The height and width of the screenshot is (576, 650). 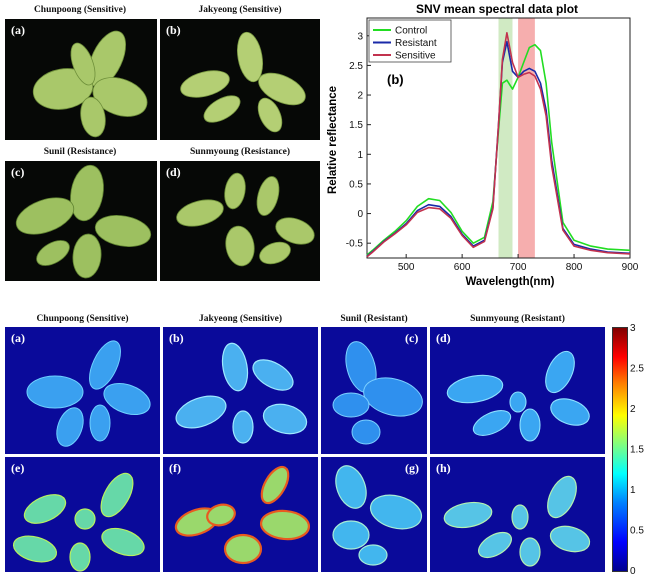 What do you see at coordinates (360, 36) in the screenshot?
I see `y-tick-label-3: 3` at bounding box center [360, 36].